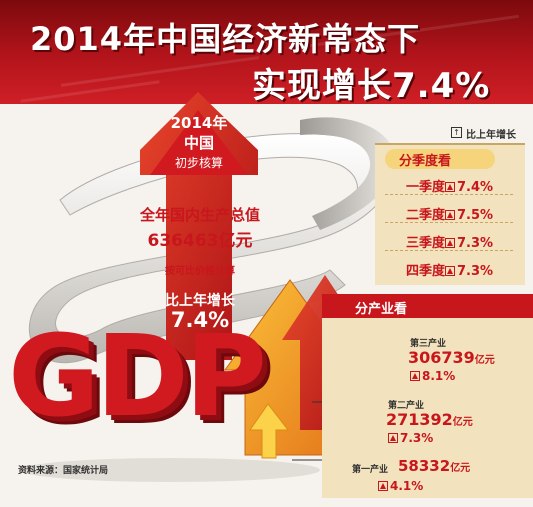 This screenshot has height=507, width=533. I want to click on up-arrow-box-icon: ↑, so click(456, 132).